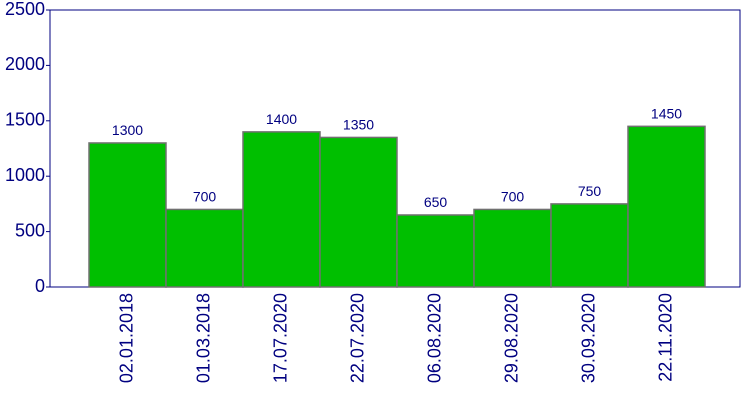 This screenshot has height=400, width=750. I want to click on value-label: 1400, so click(281, 119).